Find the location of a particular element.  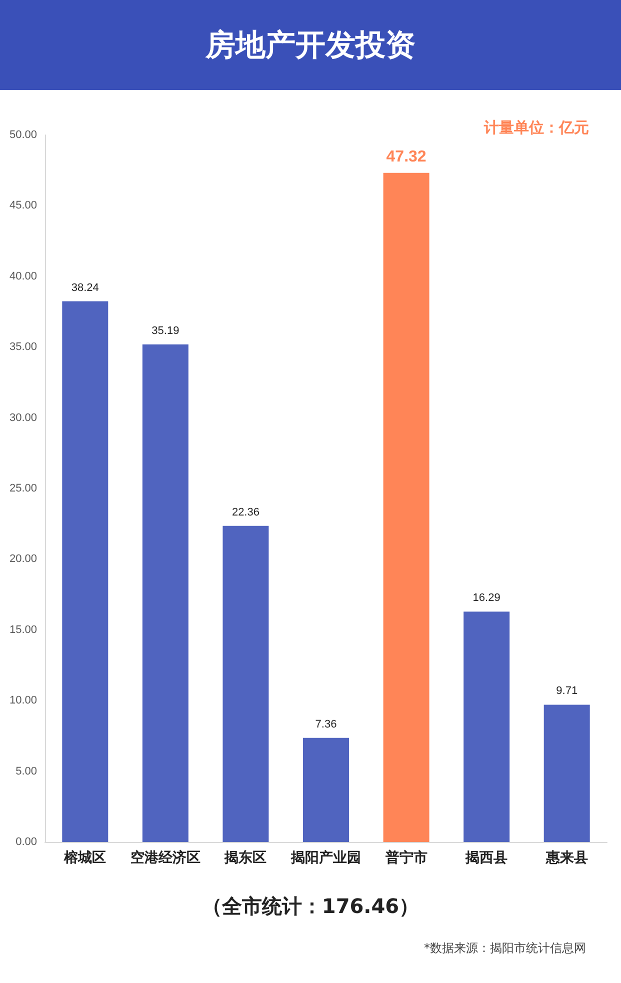

data-label: 22.36 is located at coordinates (246, 512).